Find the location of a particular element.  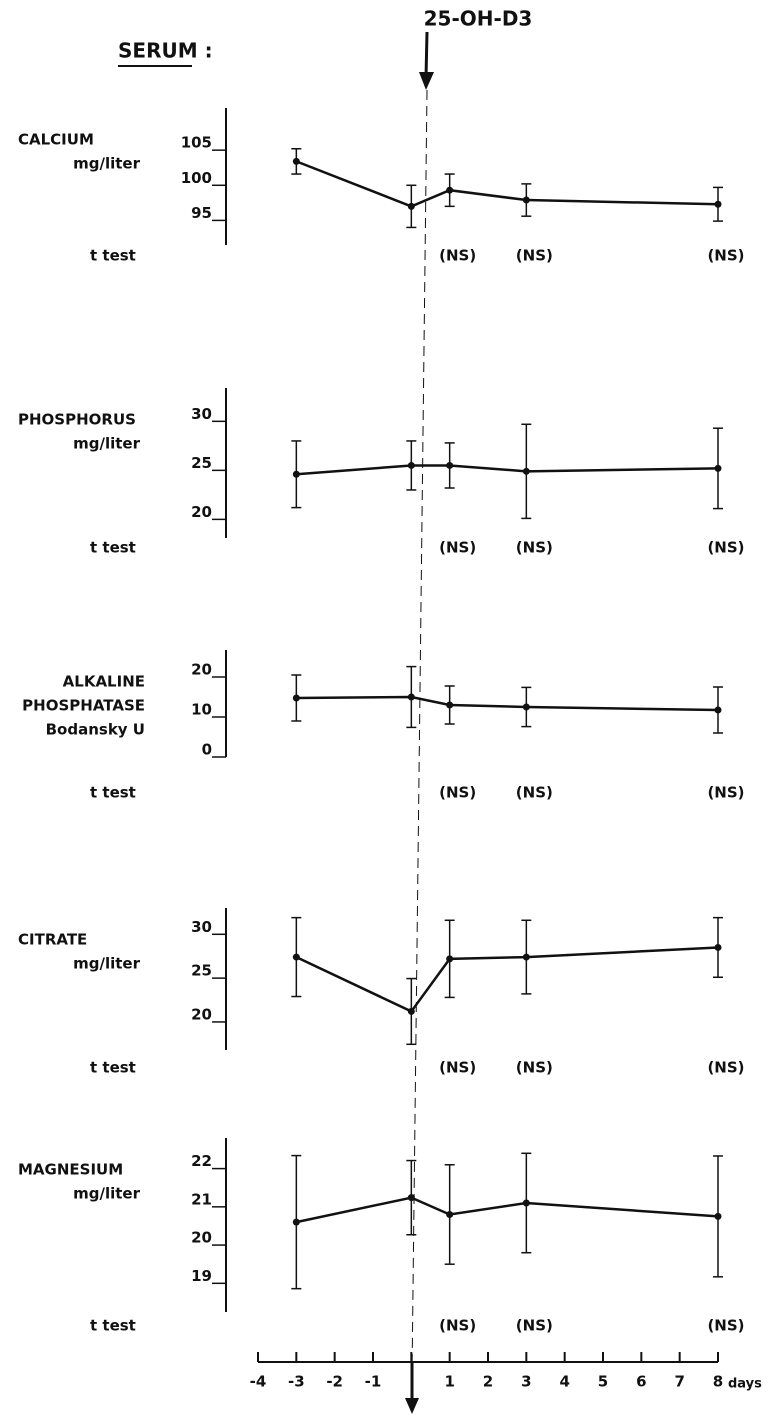

x-tick-label: 1 is located at coordinates (449, 1382).